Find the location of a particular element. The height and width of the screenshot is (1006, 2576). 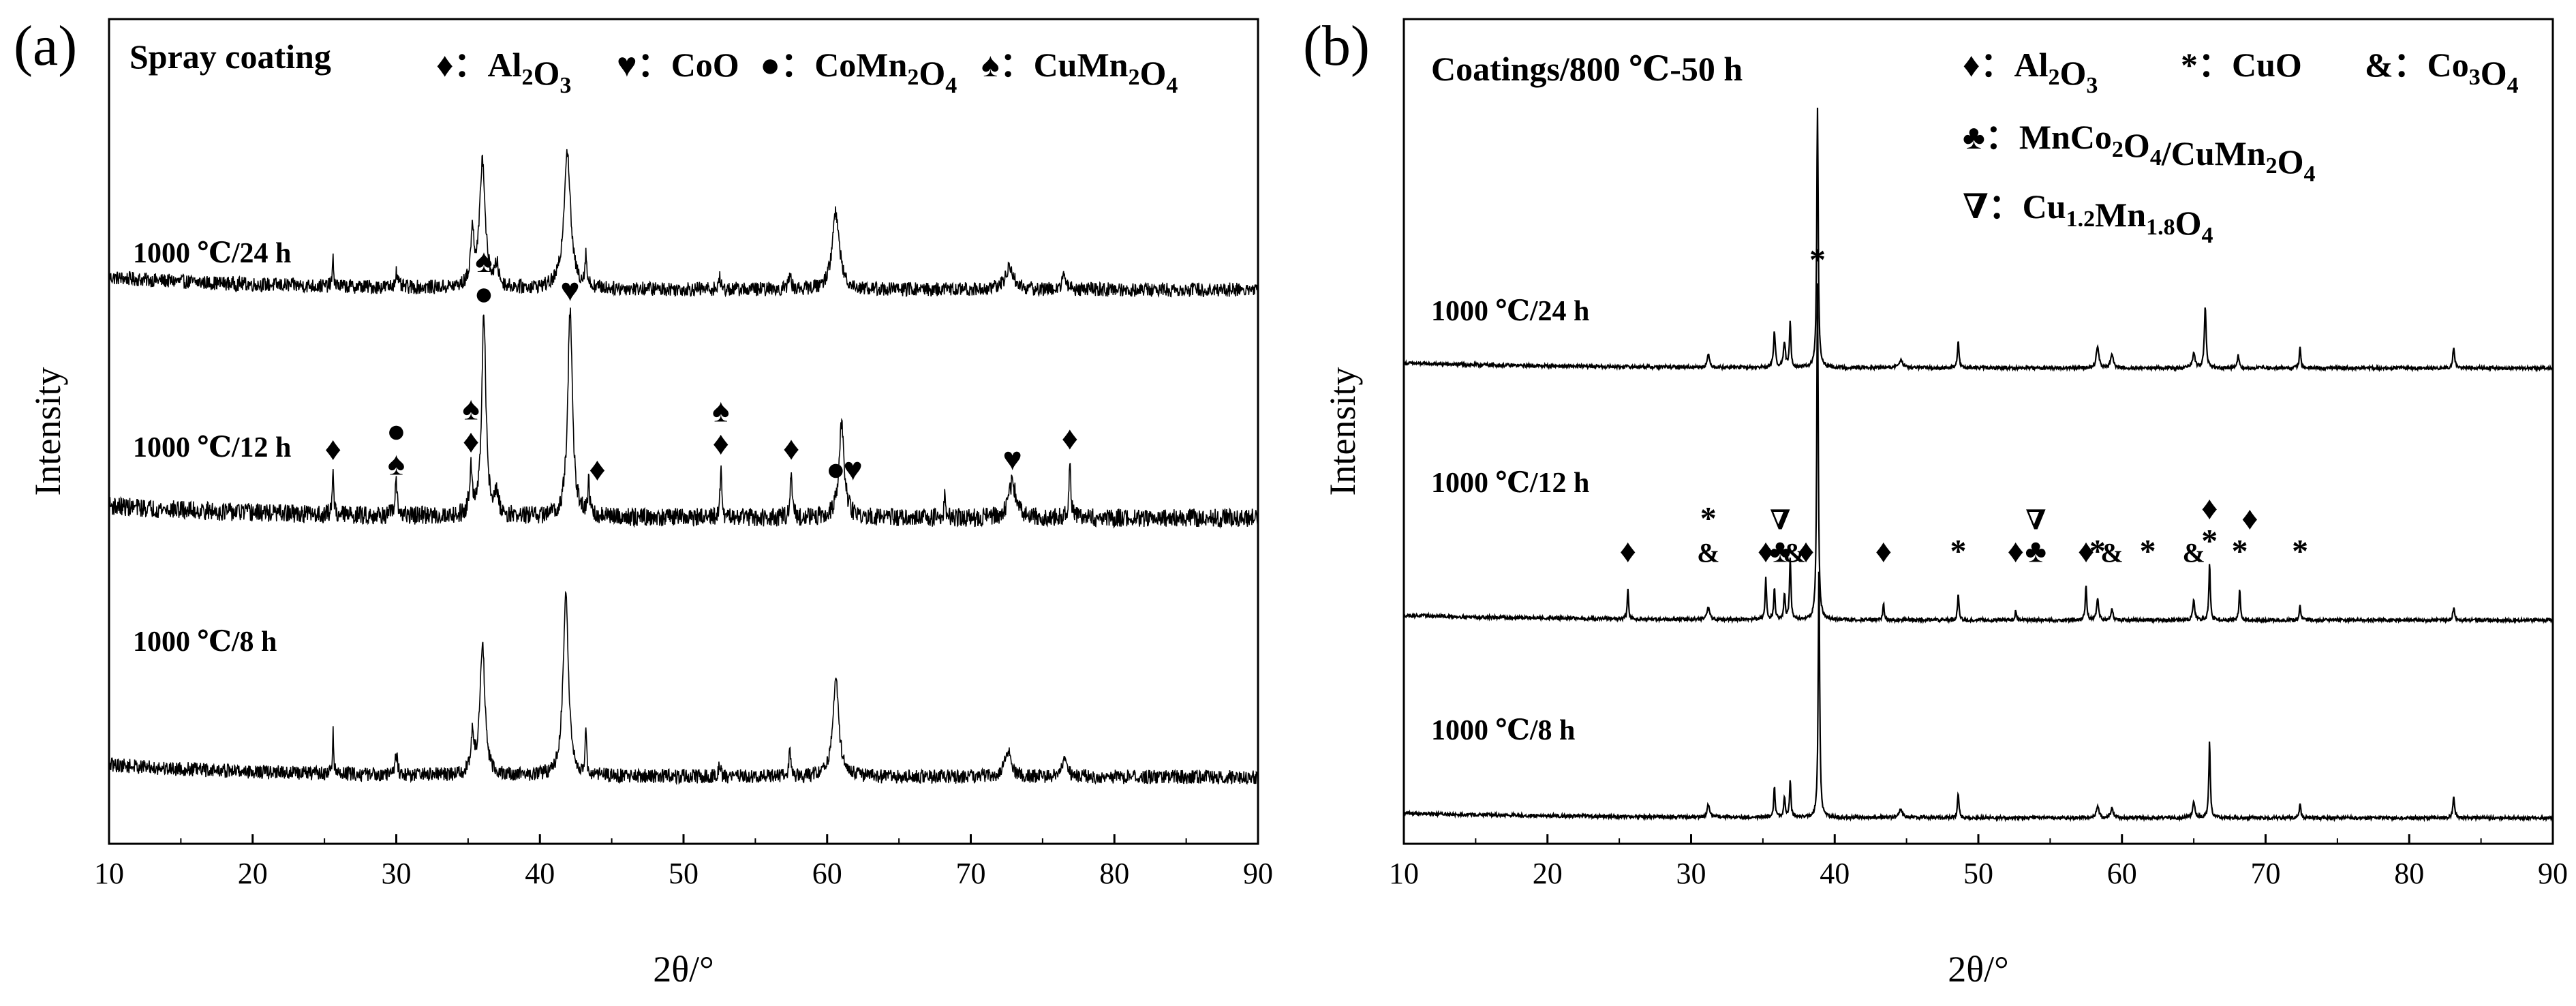

panel-a-label: (a) is located at coordinates (45, 46).